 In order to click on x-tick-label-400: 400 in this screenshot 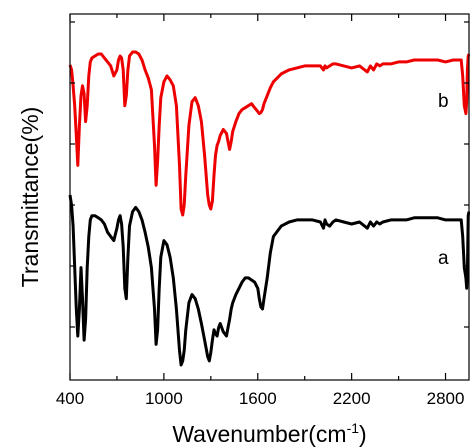, I will do `click(70, 398)`.